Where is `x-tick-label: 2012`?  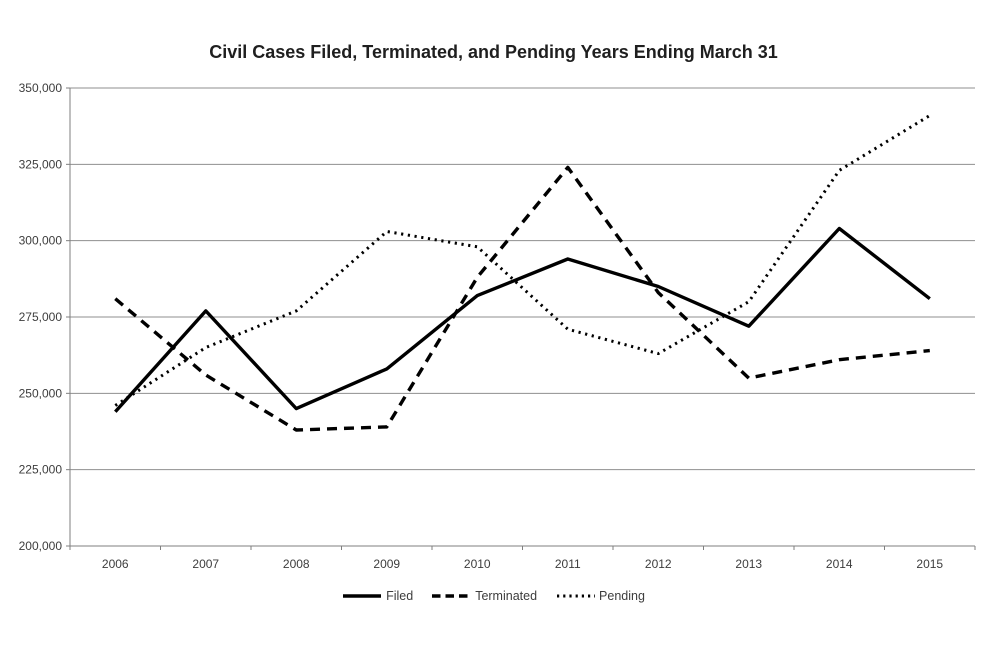 x-tick-label: 2012 is located at coordinates (658, 564).